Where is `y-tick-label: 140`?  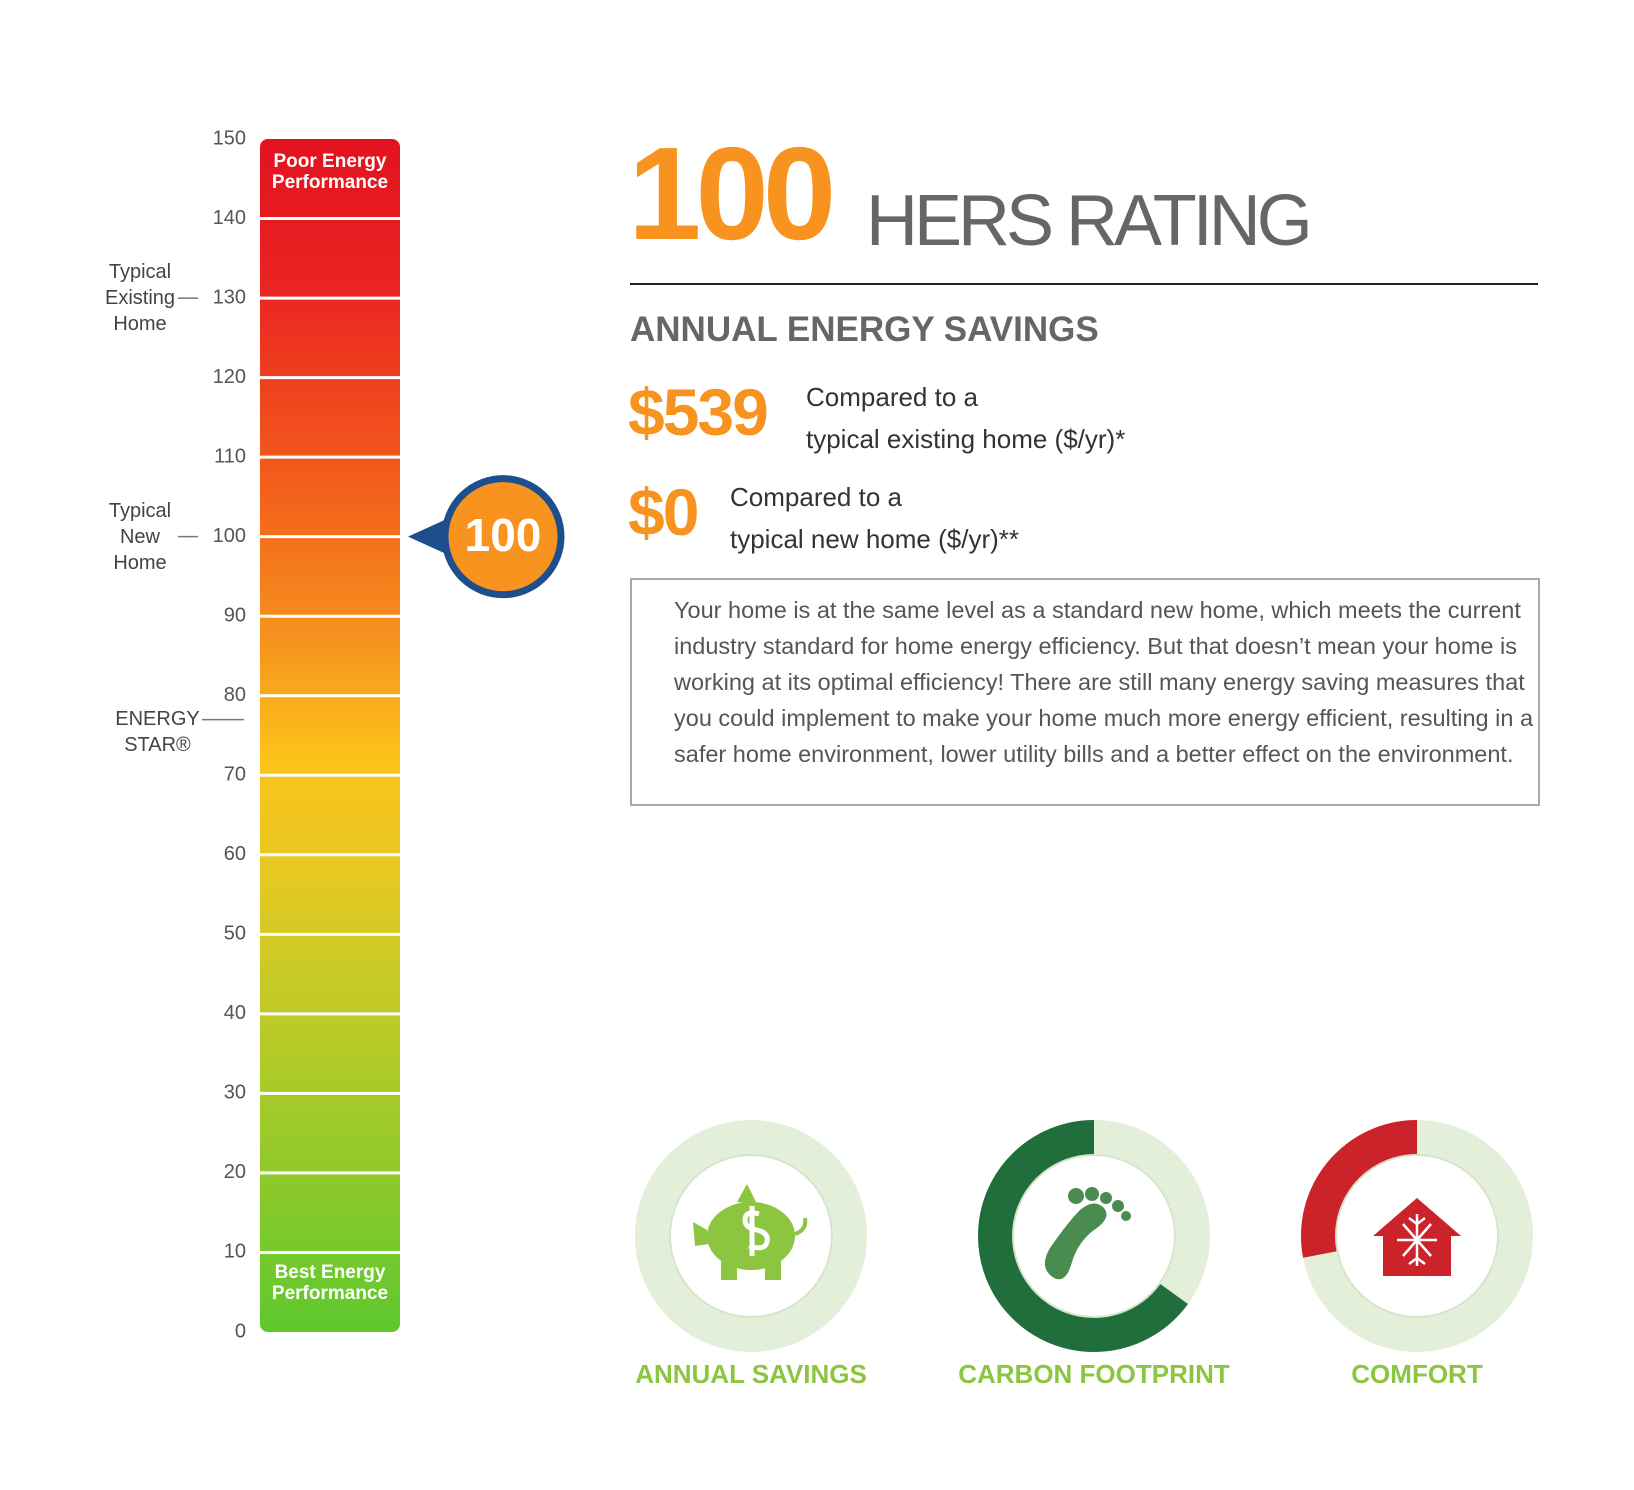
y-tick-label: 140 is located at coordinates (229, 218).